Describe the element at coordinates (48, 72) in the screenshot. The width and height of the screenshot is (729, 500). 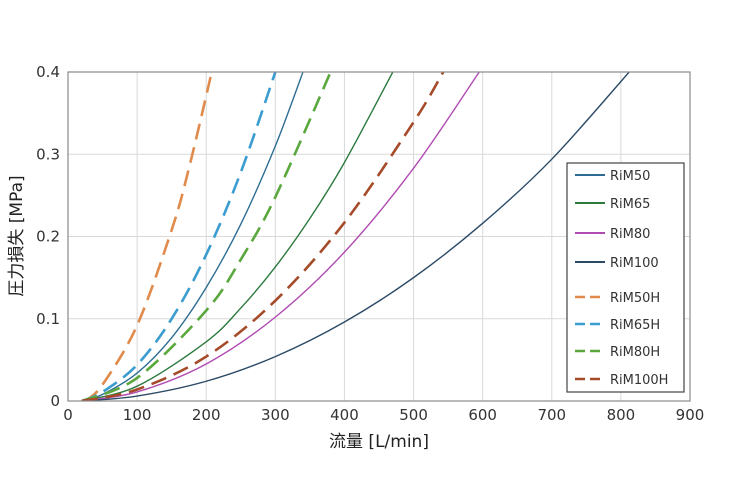
I see `y-tick-label: 0.4` at that location.